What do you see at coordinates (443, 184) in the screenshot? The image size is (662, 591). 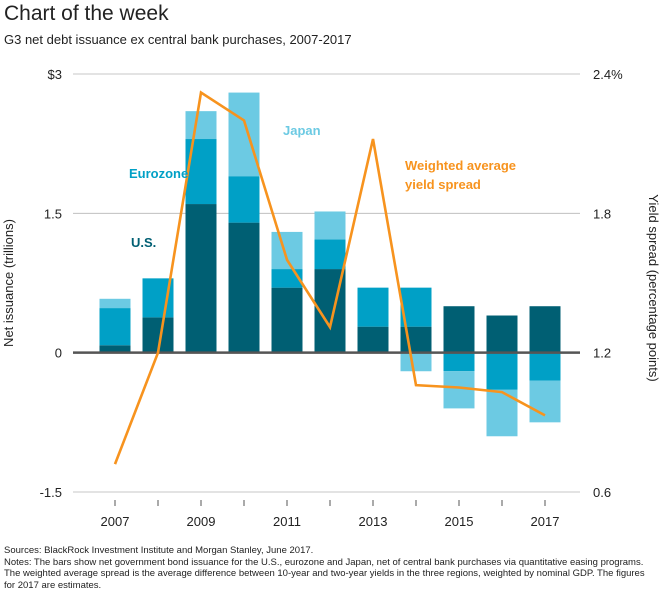 I see `legend-label: yield spread` at bounding box center [443, 184].